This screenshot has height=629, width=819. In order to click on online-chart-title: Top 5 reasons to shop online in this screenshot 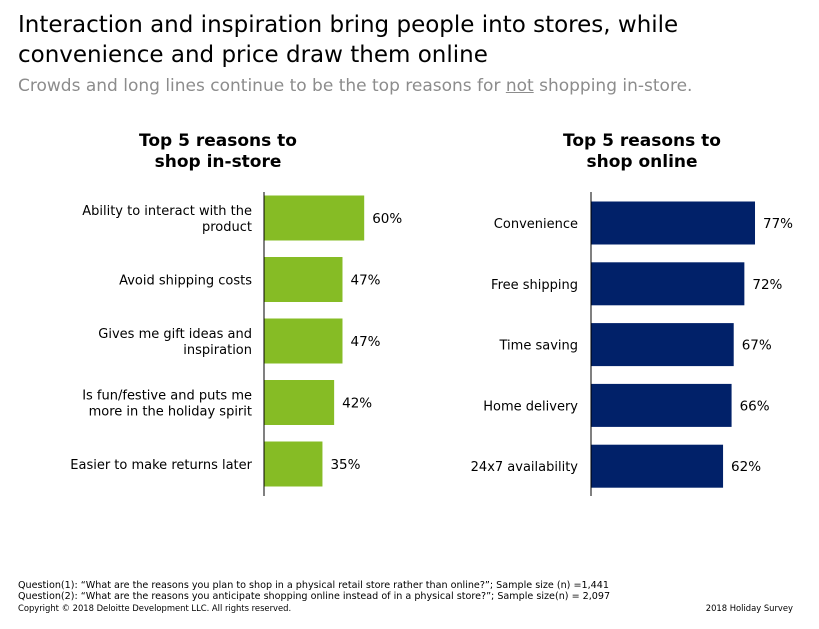, I will do `click(642, 152)`.